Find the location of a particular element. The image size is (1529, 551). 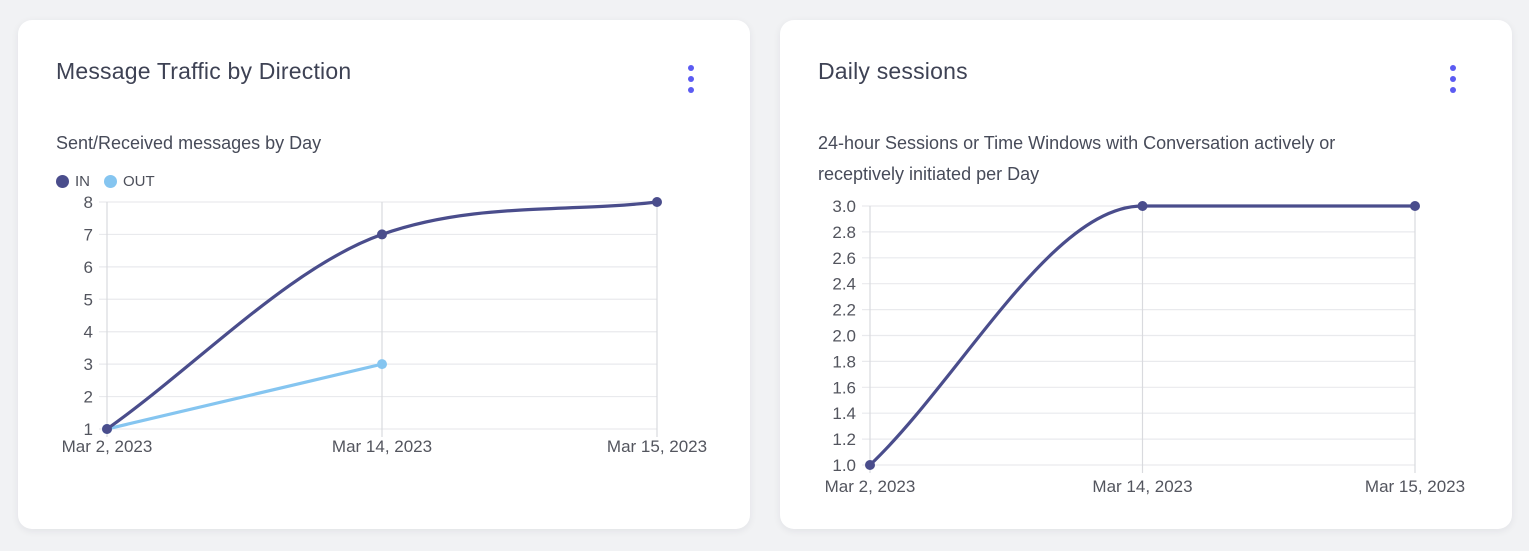

y-tick-label: 8 is located at coordinates (88, 202).